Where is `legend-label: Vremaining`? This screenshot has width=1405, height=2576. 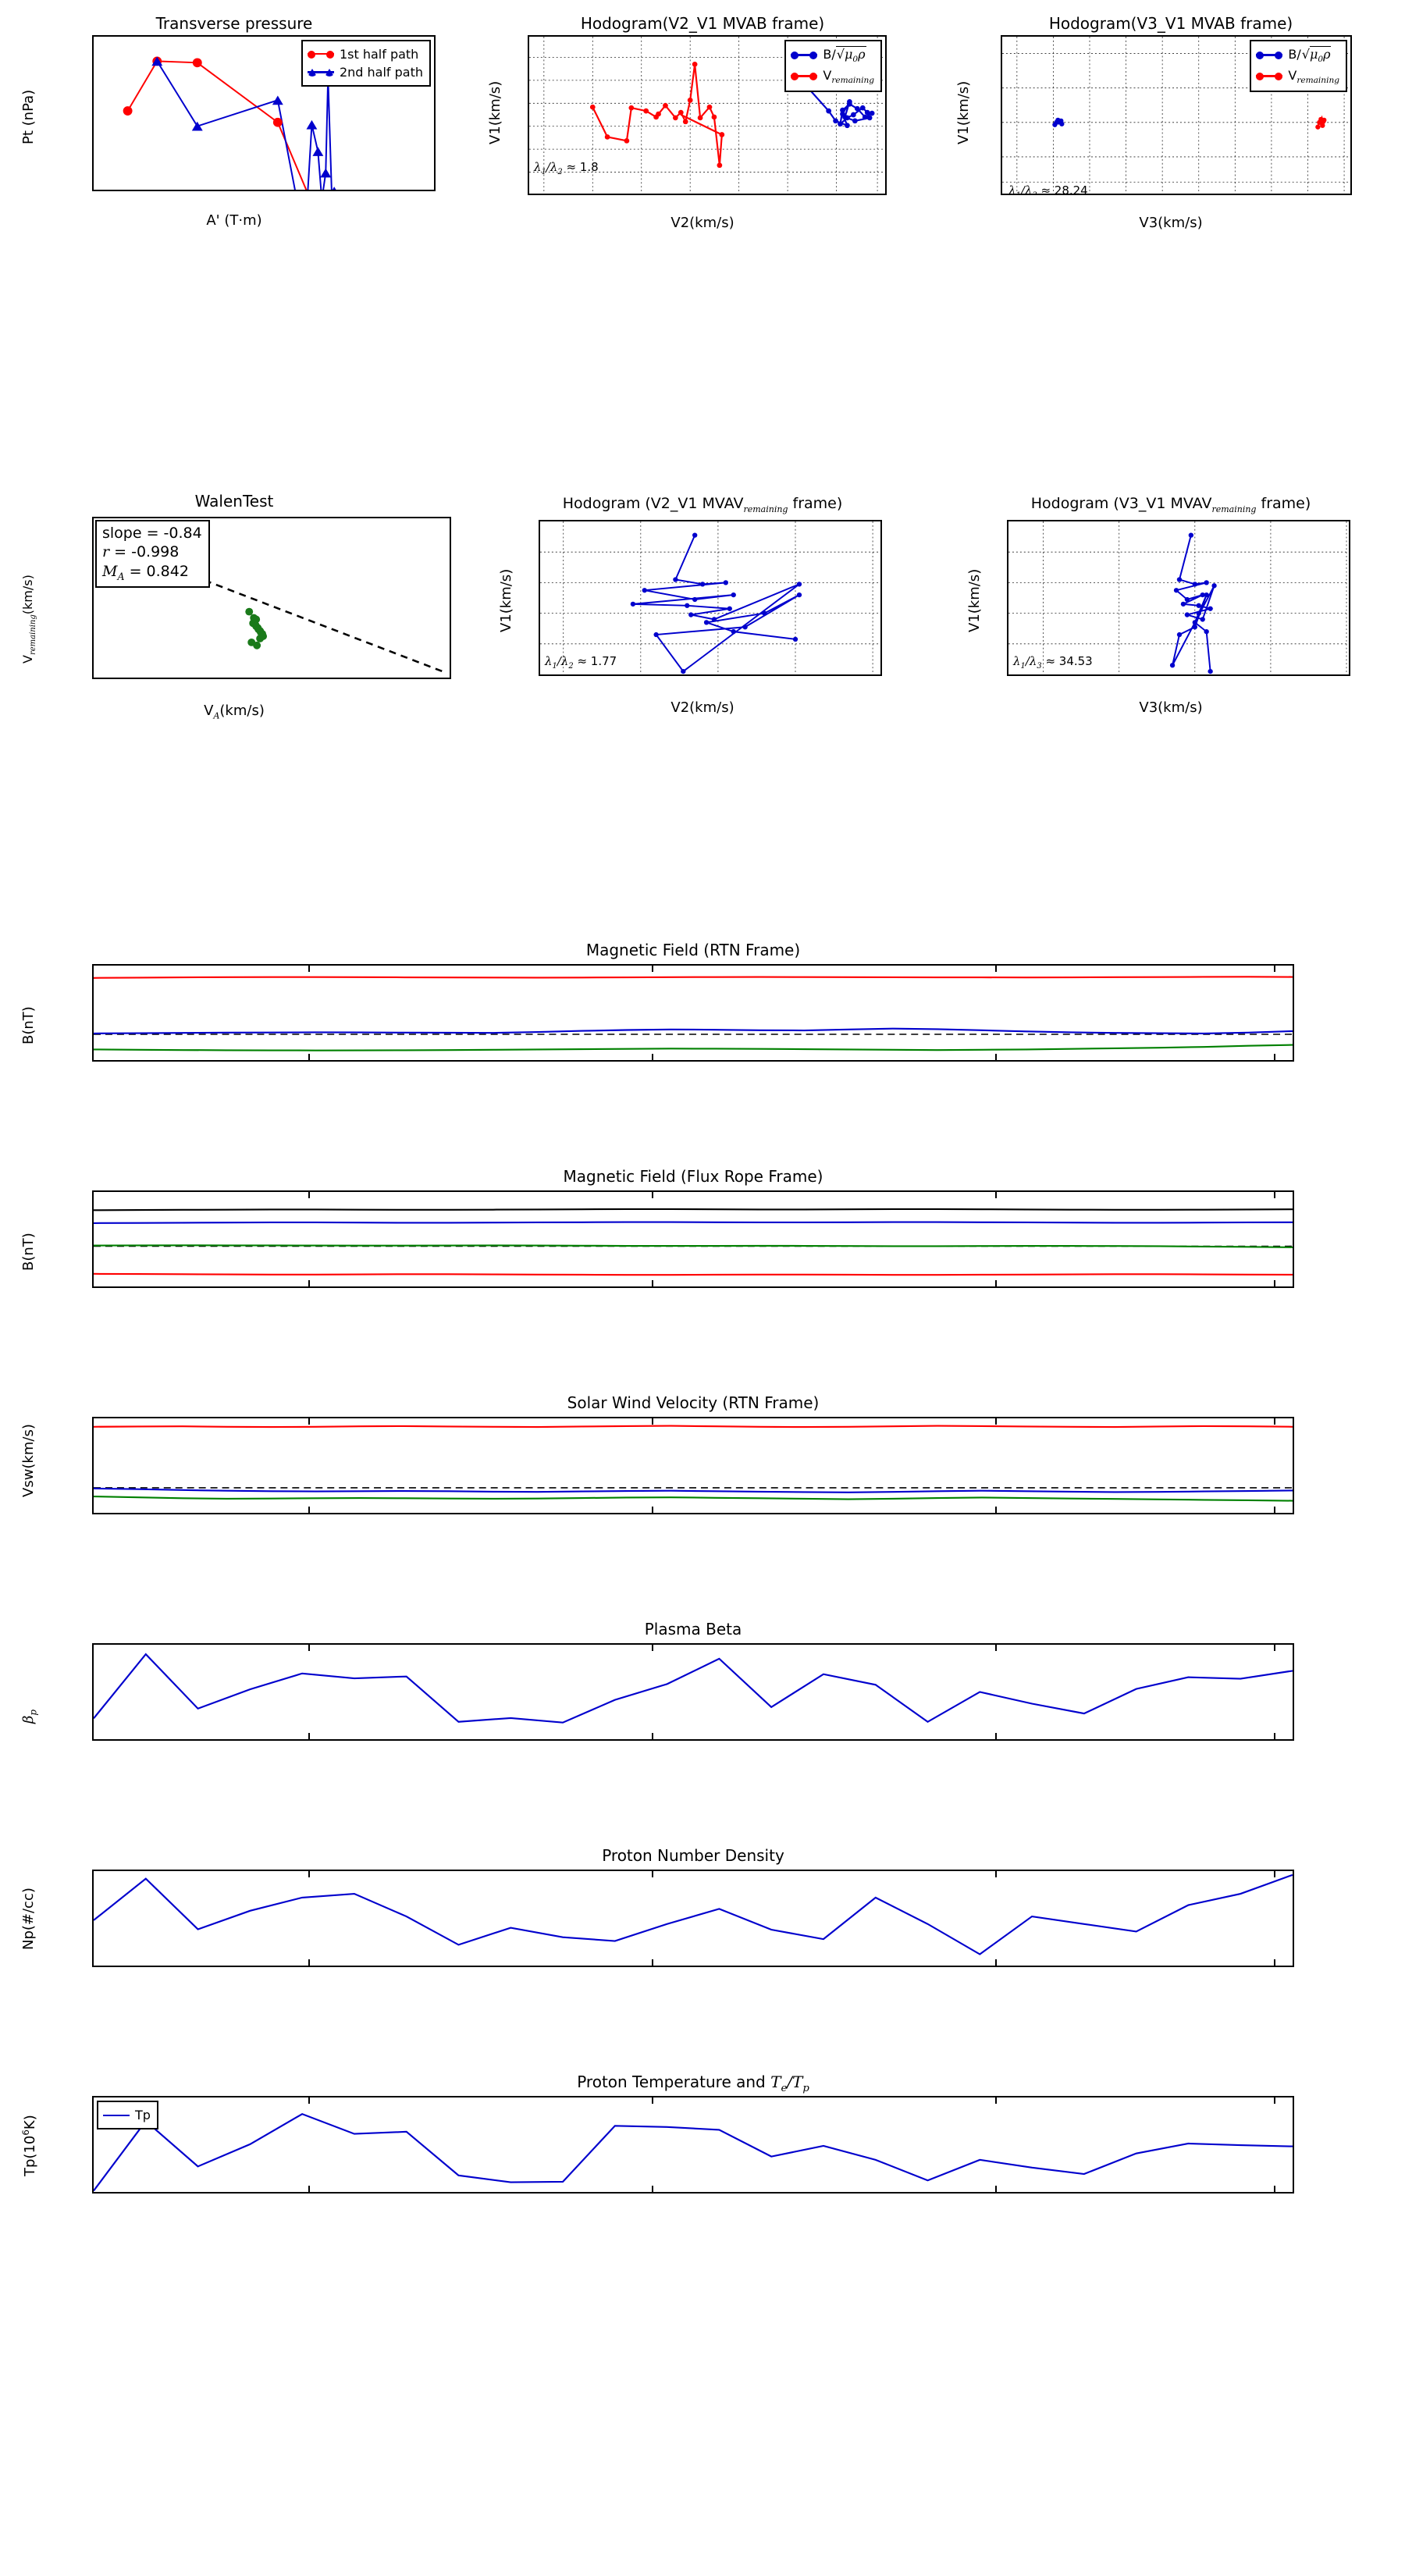 legend-label: Vremaining is located at coordinates (1313, 76).